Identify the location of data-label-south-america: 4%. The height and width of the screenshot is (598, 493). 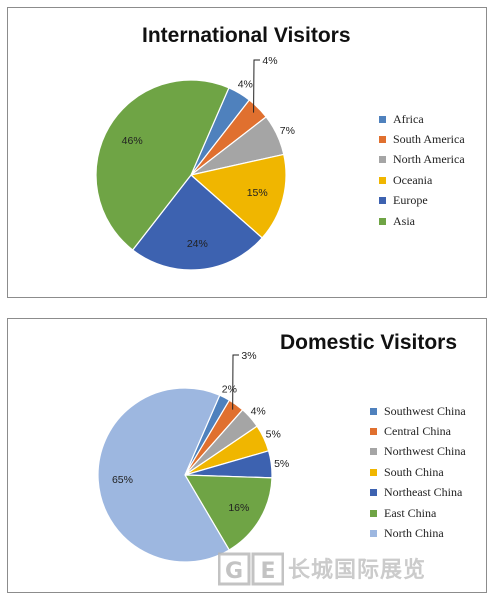
(269, 61).